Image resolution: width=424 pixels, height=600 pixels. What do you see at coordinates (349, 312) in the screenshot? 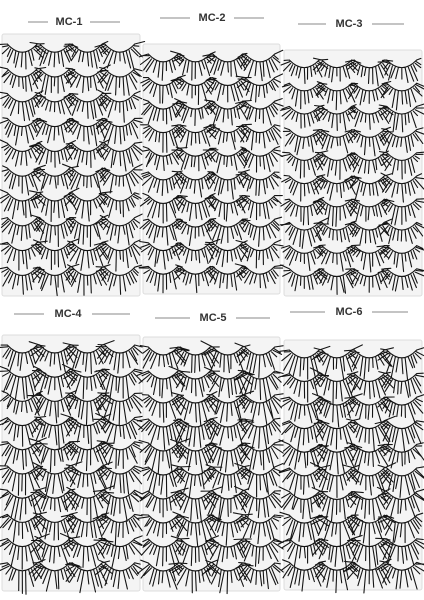
I see `label: MC-6` at bounding box center [349, 312].